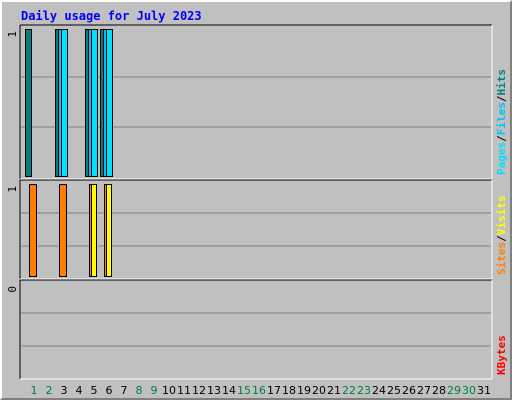  I want to click on legend-files: Files, so click(501, 118).